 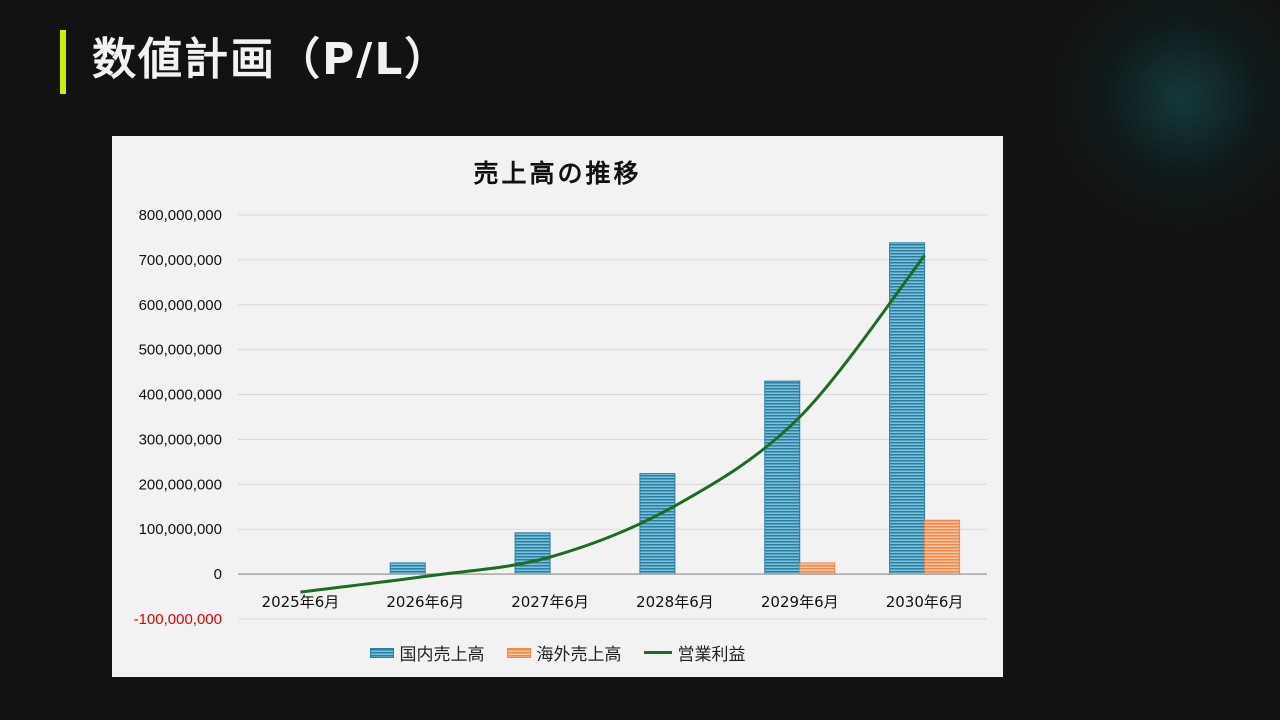 What do you see at coordinates (579, 655) in the screenshot?
I see `legend-label-overseas: 海外売上高` at bounding box center [579, 655].